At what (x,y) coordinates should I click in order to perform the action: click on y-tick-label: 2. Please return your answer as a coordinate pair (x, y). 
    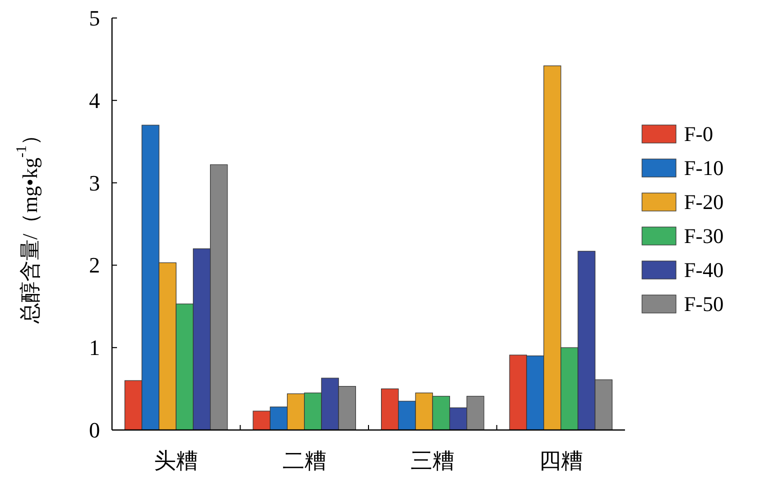
    Looking at the image, I should click on (94, 265).